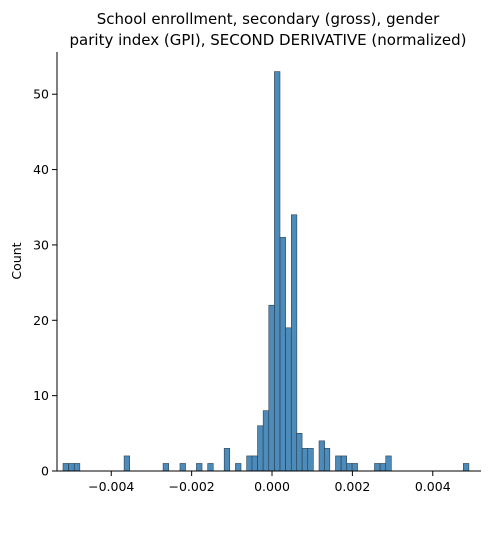 The width and height of the screenshot is (498, 533). I want to click on x-axis-ticks: −0.004 −0.002 0.000 0.002 0.004, so click(269, 482).